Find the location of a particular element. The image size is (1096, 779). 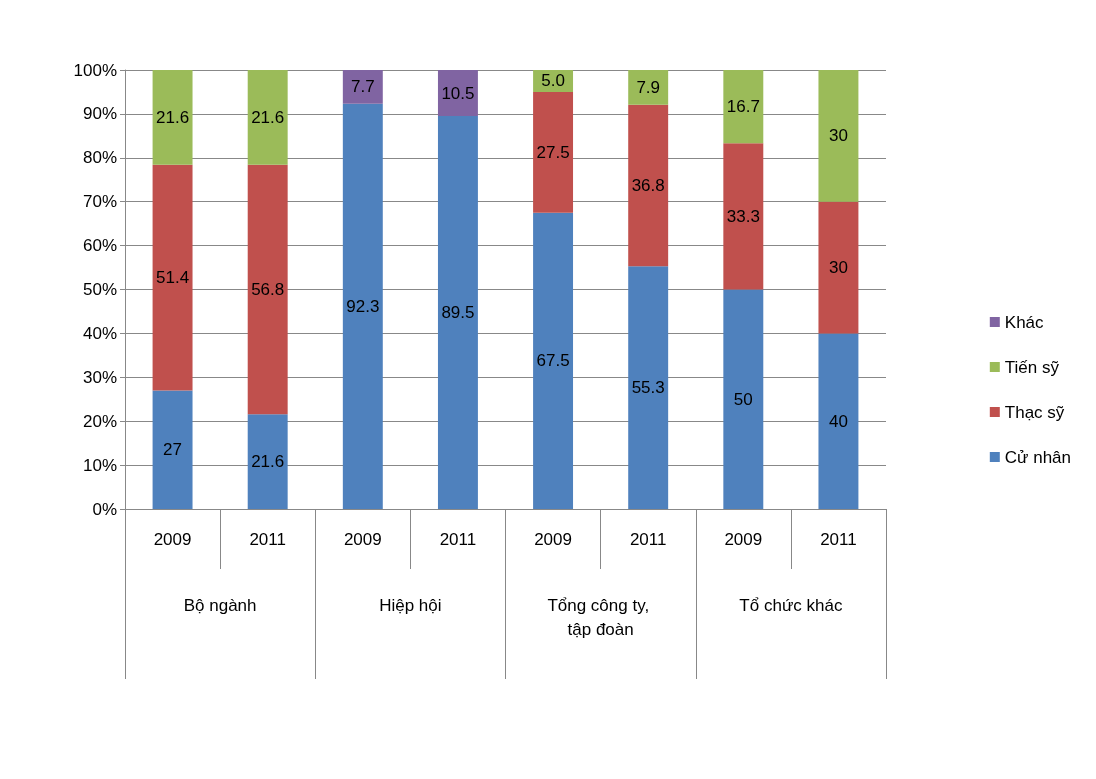

data-label: 89.5 is located at coordinates (458, 313).